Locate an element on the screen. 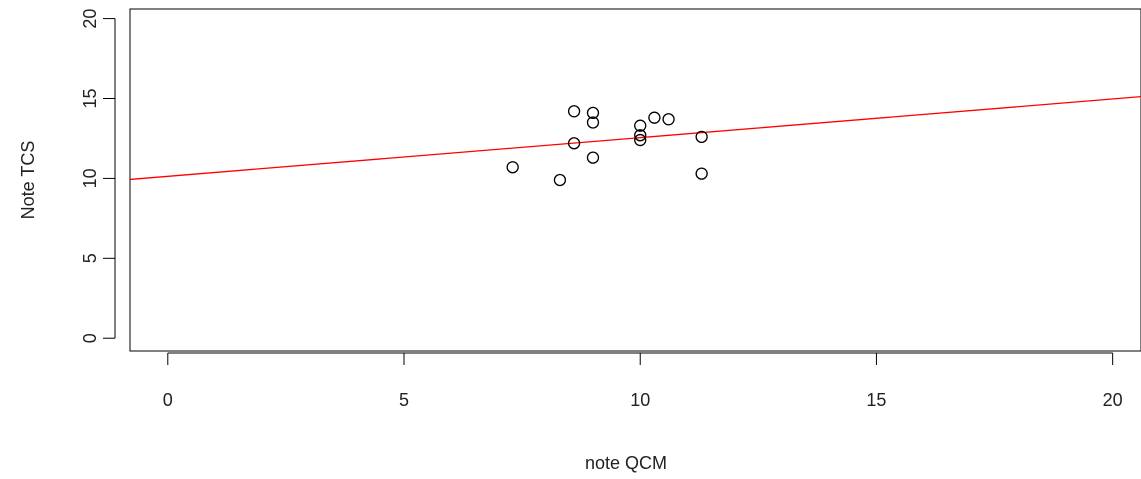  x-tick-label: 5 is located at coordinates (404, 400).